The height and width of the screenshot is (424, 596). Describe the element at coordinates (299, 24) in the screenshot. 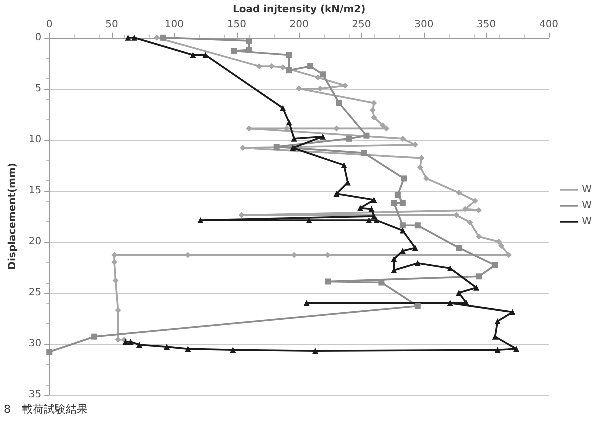

I see `x-tick-label: 200` at that location.